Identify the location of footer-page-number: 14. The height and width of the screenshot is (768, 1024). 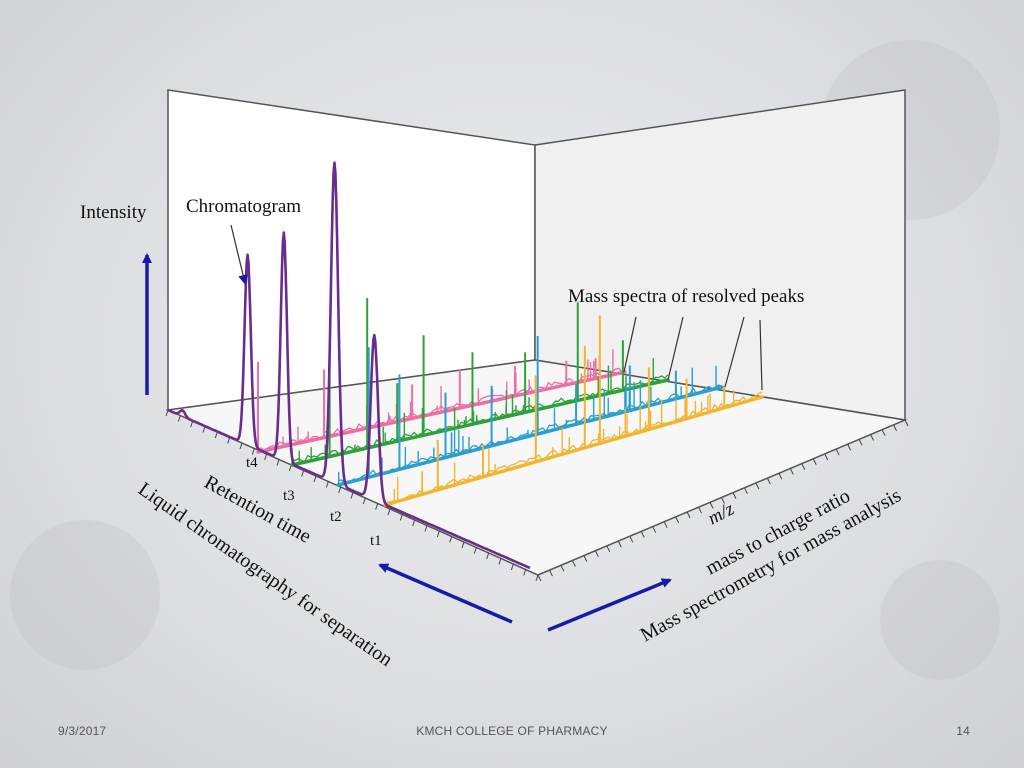
(963, 731).